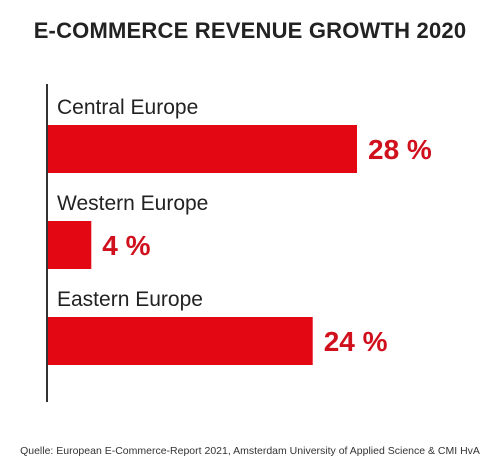 This screenshot has height=472, width=500. Describe the element at coordinates (356, 341) in the screenshot. I see `value-label: 24 %` at that location.